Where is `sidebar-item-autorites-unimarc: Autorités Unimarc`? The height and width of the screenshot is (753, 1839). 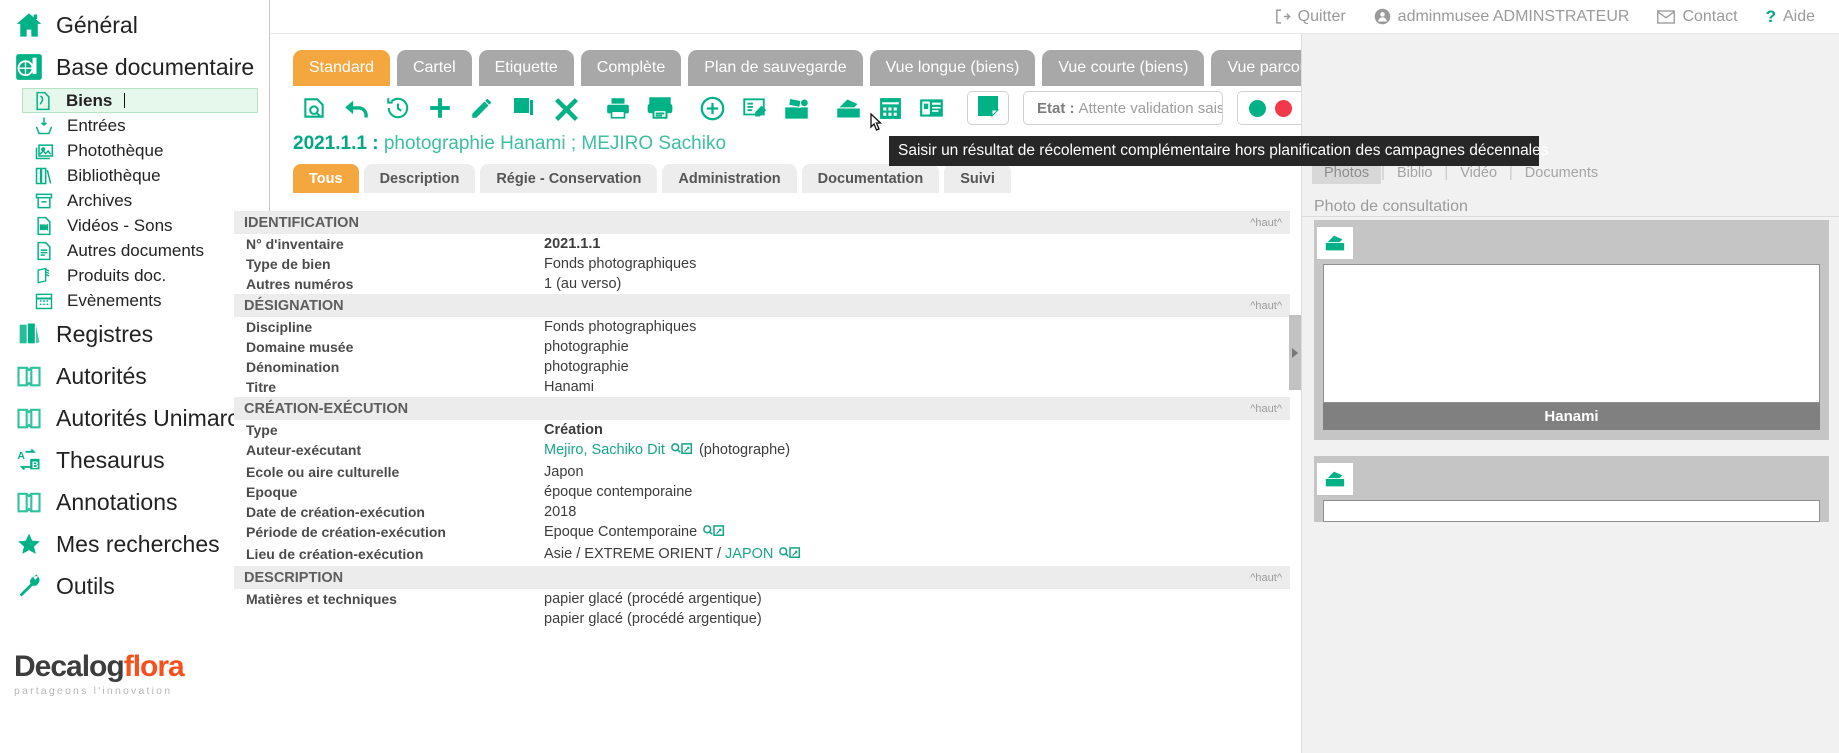
sidebar-item-autorites-unimarc: Autorités Unimarc is located at coordinates (134, 418).